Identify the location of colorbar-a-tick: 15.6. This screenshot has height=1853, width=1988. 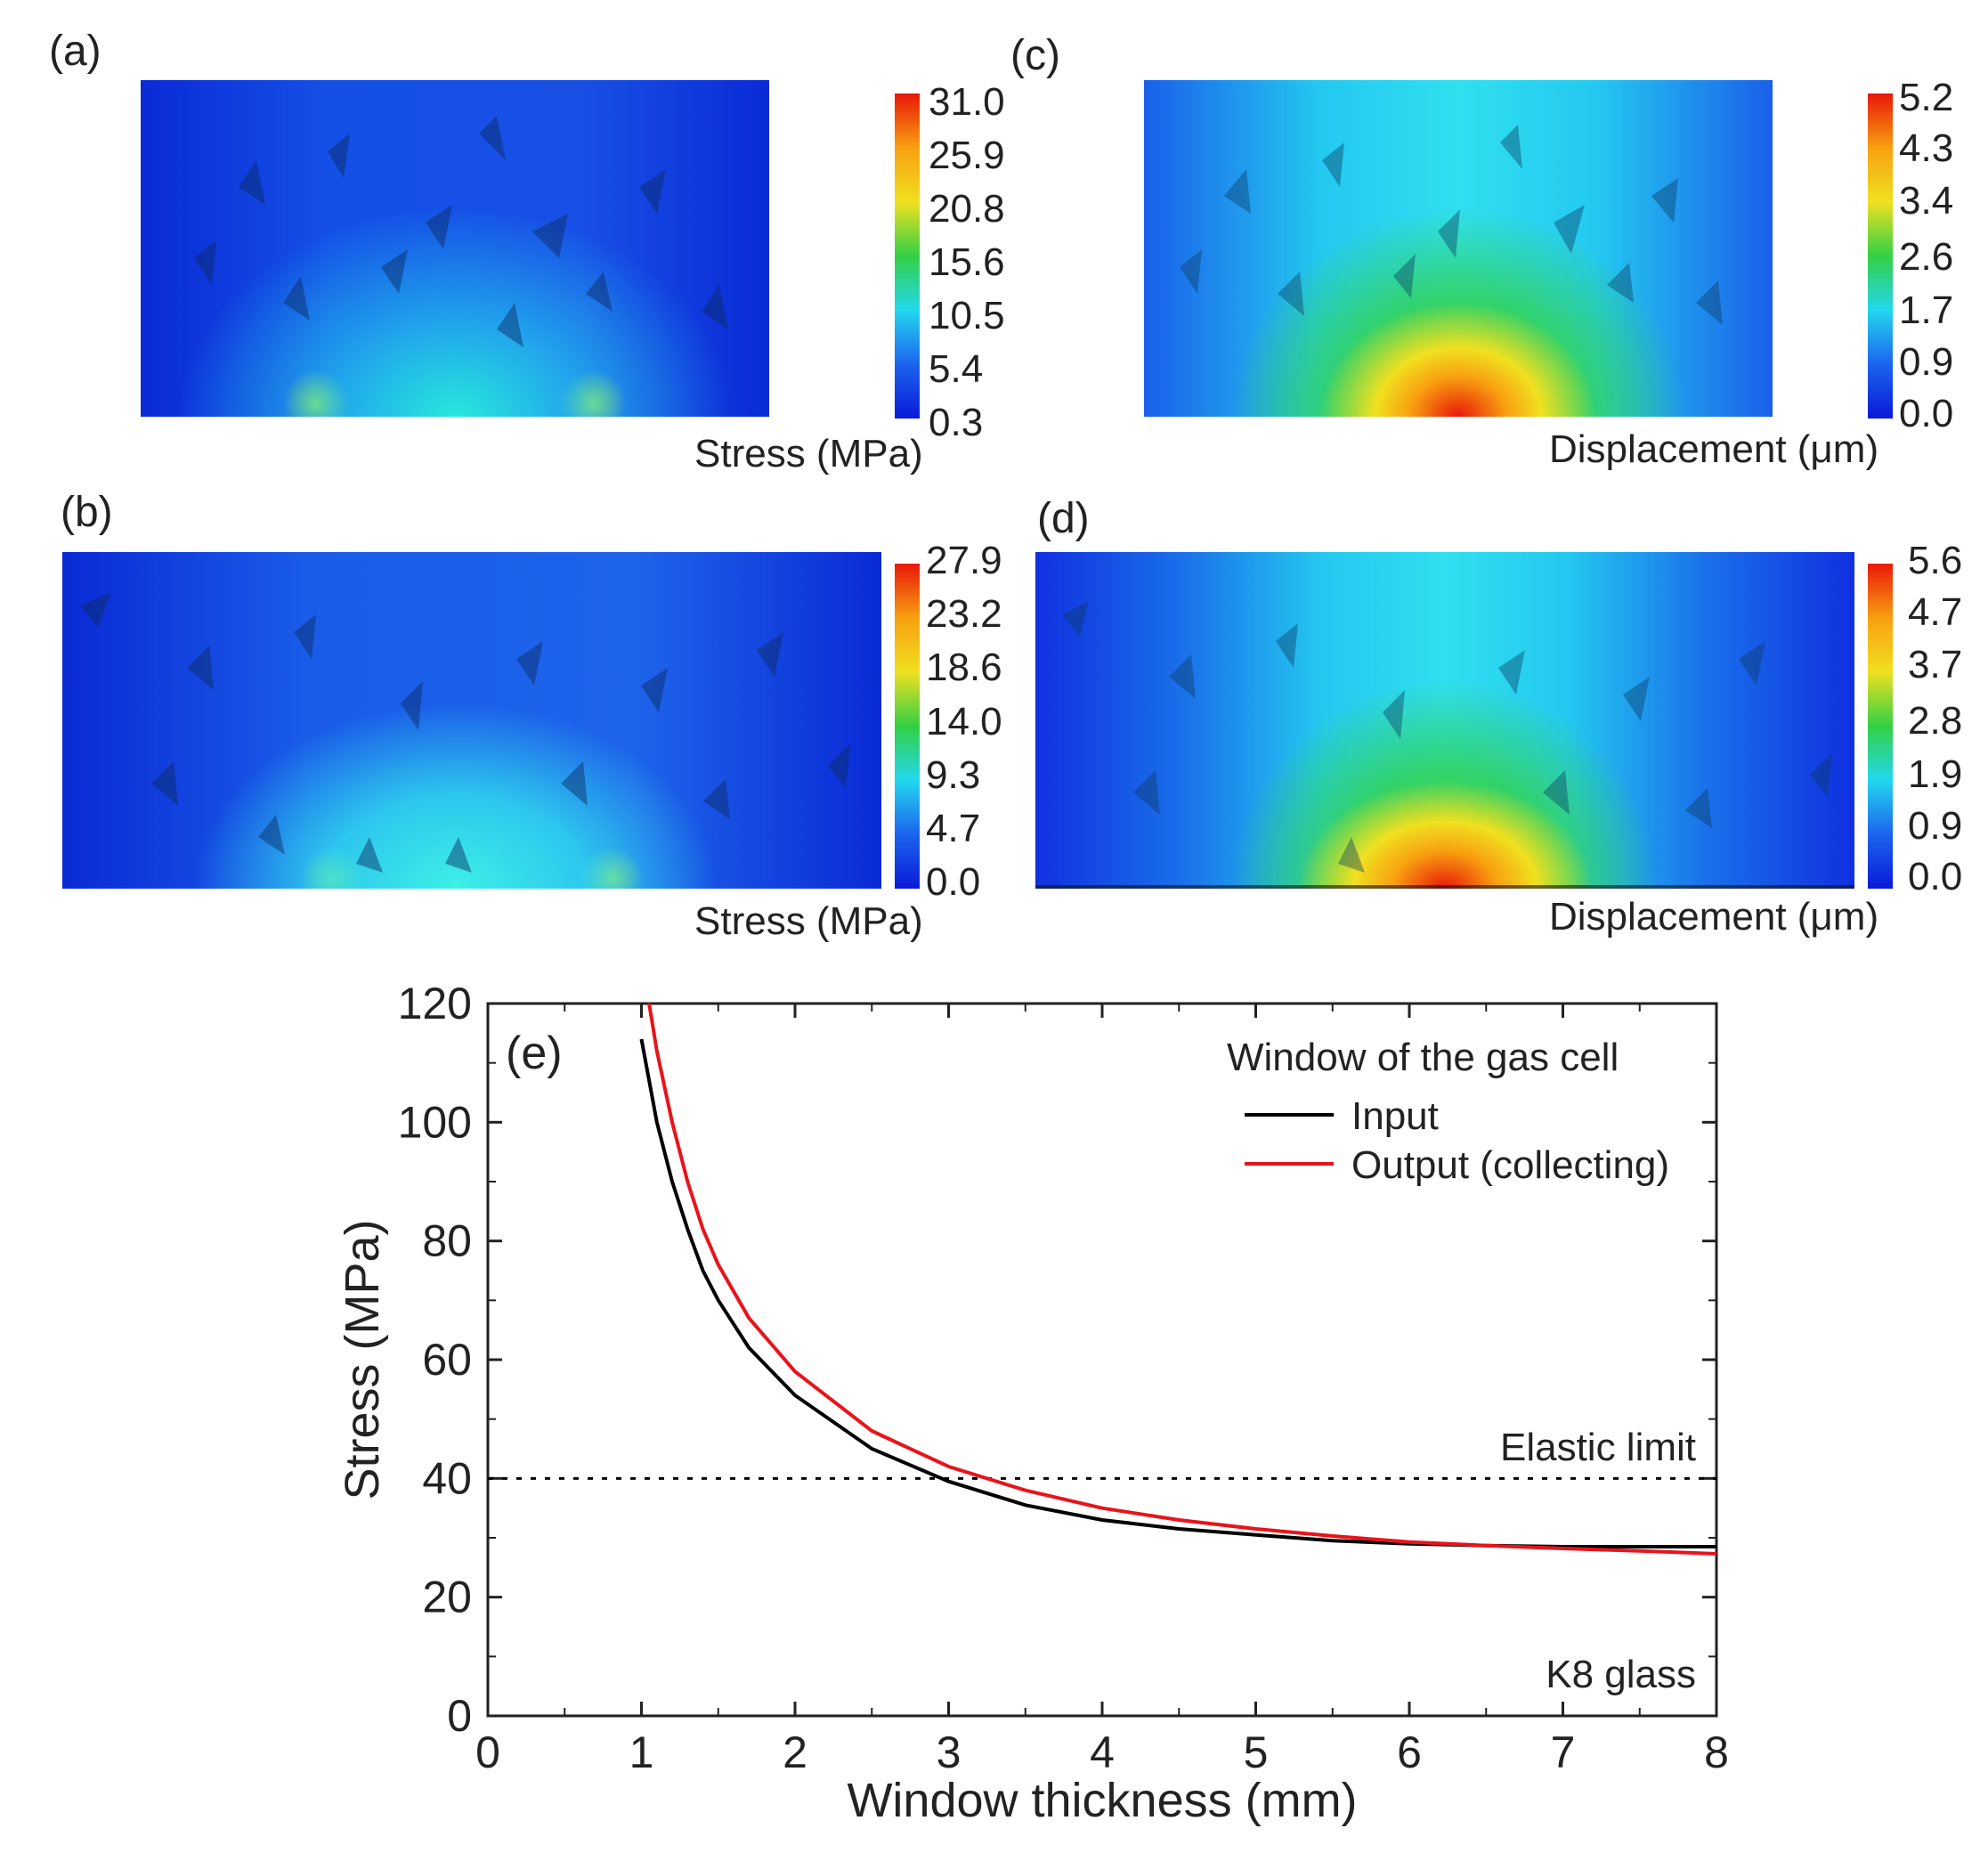
(967, 262).